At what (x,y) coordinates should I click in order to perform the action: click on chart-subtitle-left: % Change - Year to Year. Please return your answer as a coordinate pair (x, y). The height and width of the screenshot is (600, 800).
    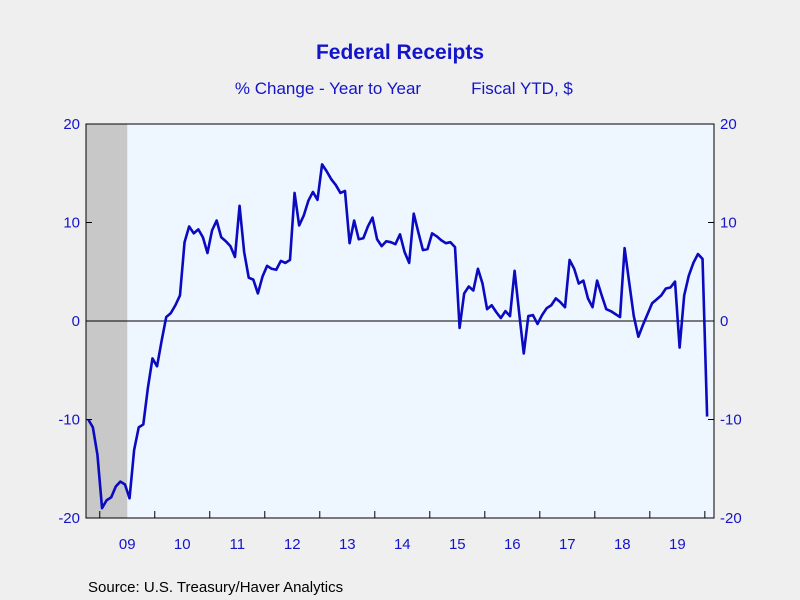
    Looking at the image, I should click on (328, 88).